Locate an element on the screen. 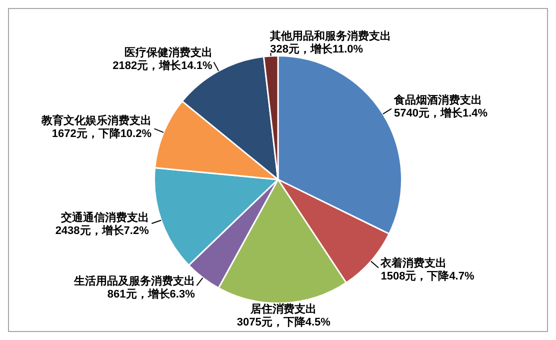 The height and width of the screenshot is (340, 556). slice-label: 教育文化娱乐消费支出 is located at coordinates (96, 121).